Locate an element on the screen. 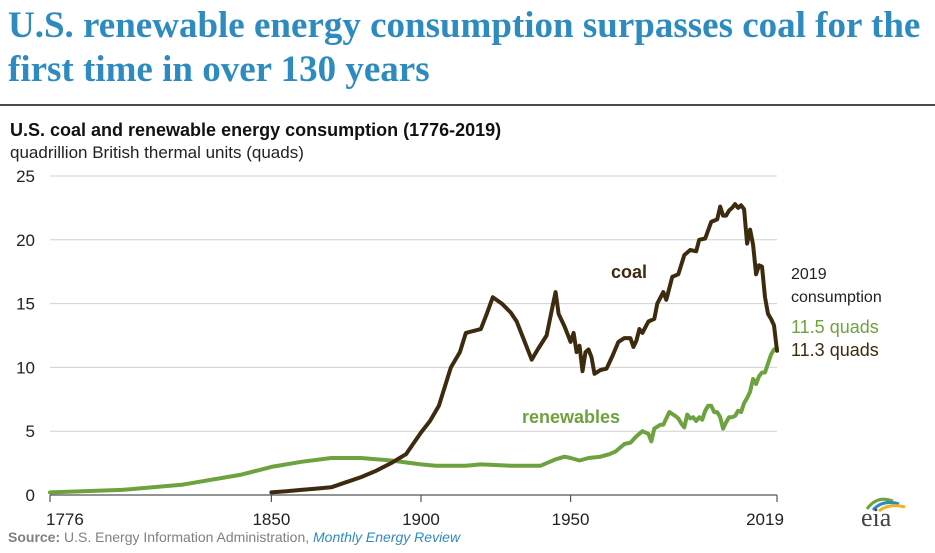 The image size is (935, 553). x-tick-label: 1776 is located at coordinates (65, 519).